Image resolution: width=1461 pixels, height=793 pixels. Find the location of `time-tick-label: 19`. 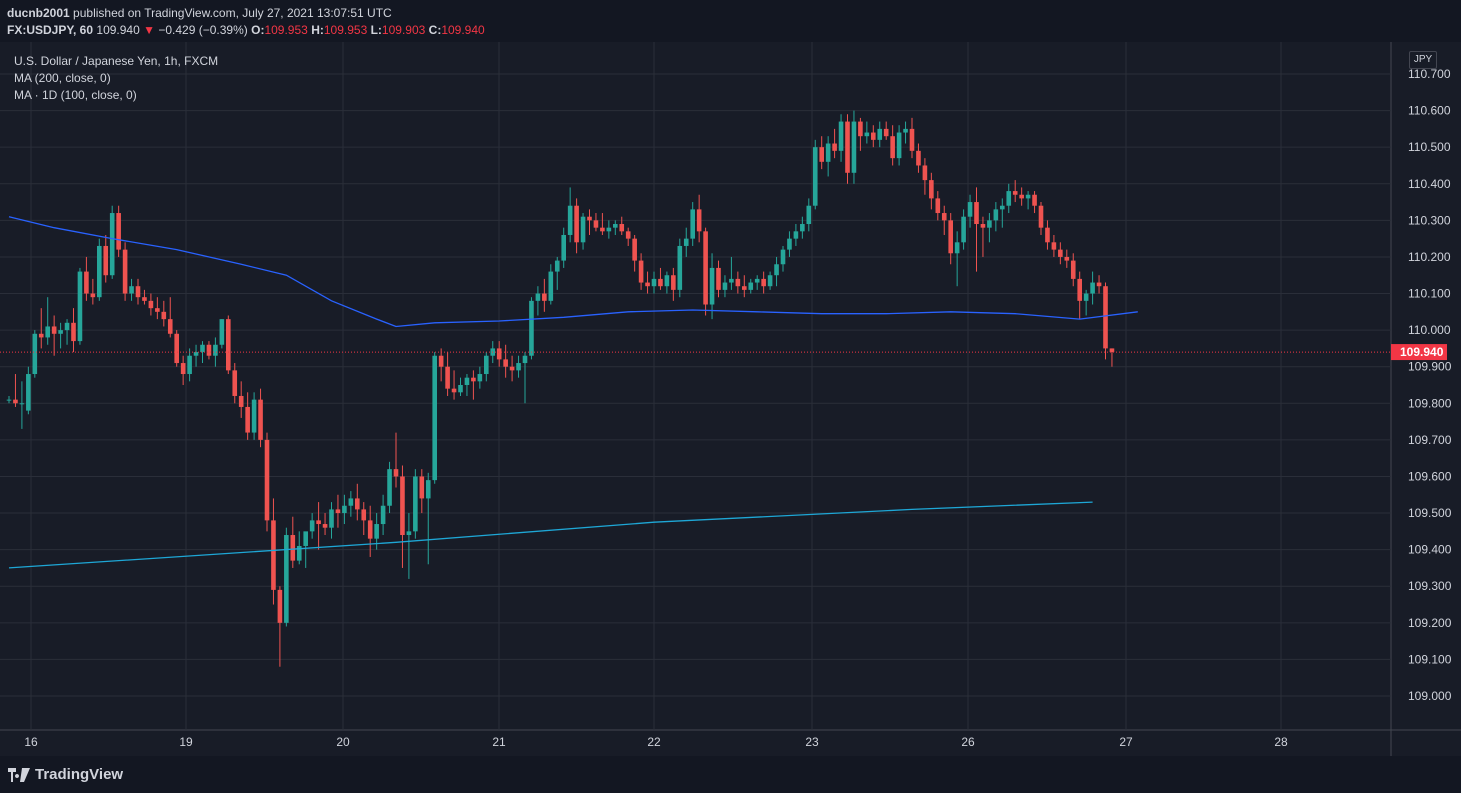

time-tick-label: 19 is located at coordinates (186, 742).